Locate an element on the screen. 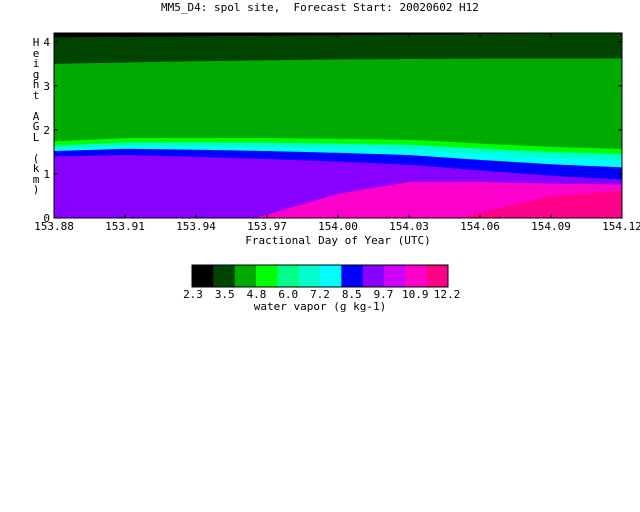 The image size is (640, 512). y-tick-label: 2 is located at coordinates (46, 130).